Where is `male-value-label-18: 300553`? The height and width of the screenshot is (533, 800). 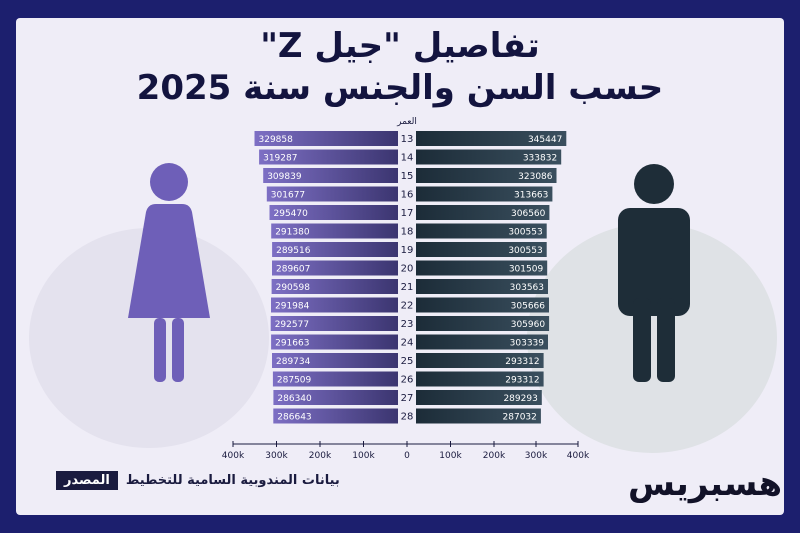
male-value-label-18: 300553 is located at coordinates (525, 233).